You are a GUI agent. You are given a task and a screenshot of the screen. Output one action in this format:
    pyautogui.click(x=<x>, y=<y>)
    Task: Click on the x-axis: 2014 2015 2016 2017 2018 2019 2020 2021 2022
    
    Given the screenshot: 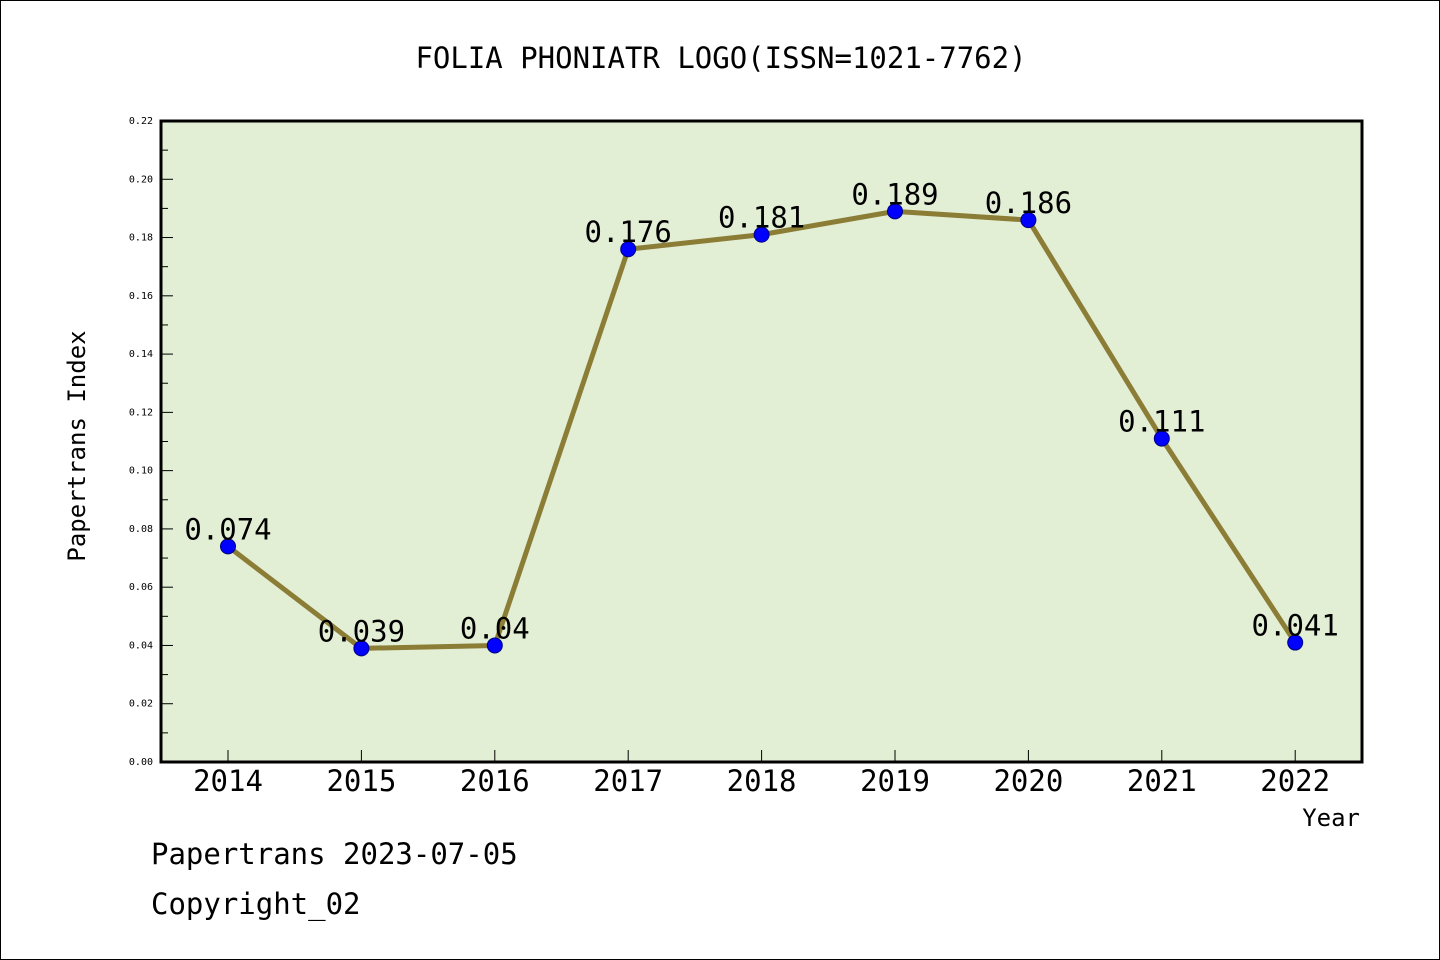 What is the action you would take?
    pyautogui.click(x=761, y=774)
    